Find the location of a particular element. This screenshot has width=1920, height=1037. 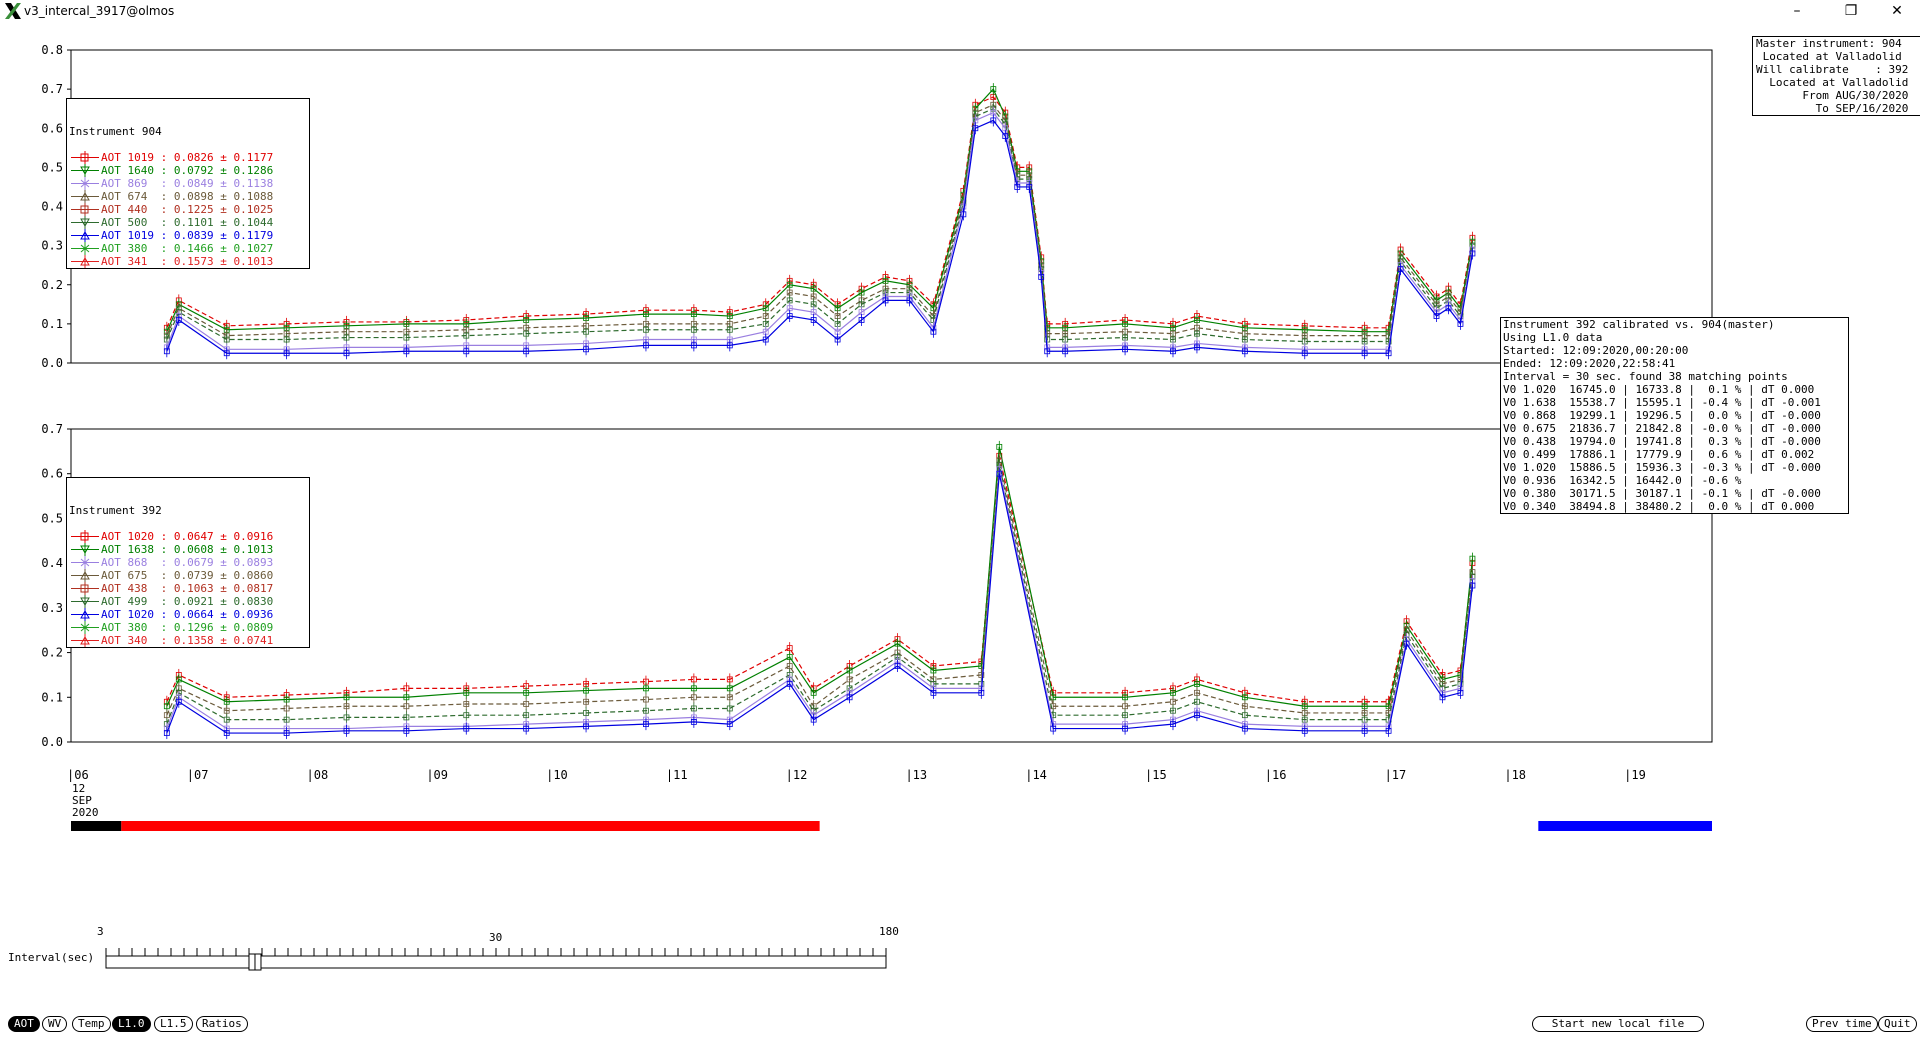

legend-item-value: 0.1101 ± 0.1044 is located at coordinates (223, 222).